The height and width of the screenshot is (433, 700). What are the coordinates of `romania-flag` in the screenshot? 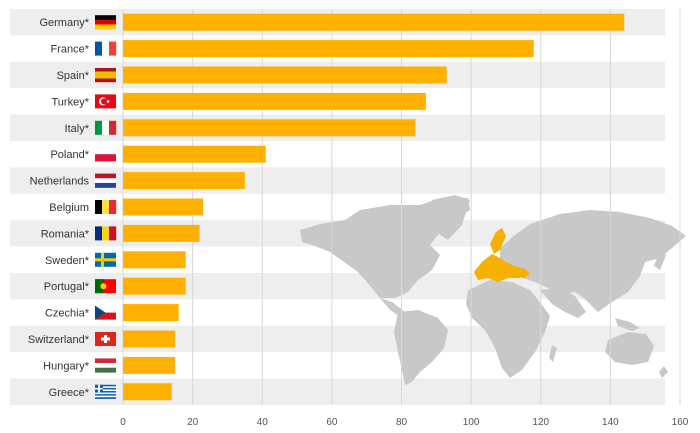 It's located at (106, 233).